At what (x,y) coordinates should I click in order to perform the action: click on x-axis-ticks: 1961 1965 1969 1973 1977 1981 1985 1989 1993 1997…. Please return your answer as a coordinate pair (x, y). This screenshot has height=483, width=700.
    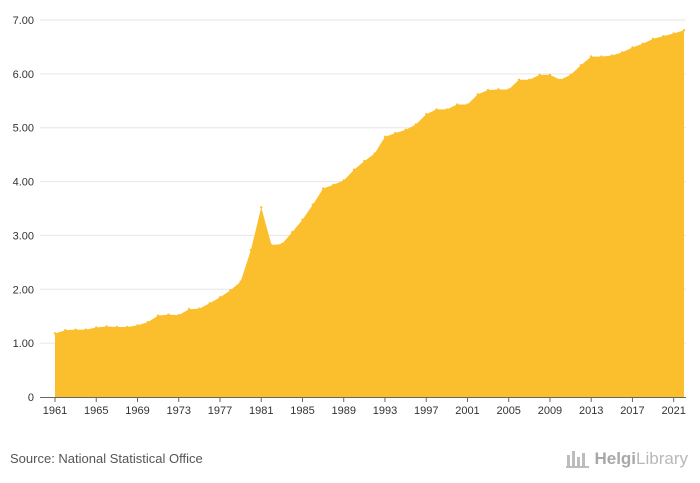
    Looking at the image, I should click on (364, 407).